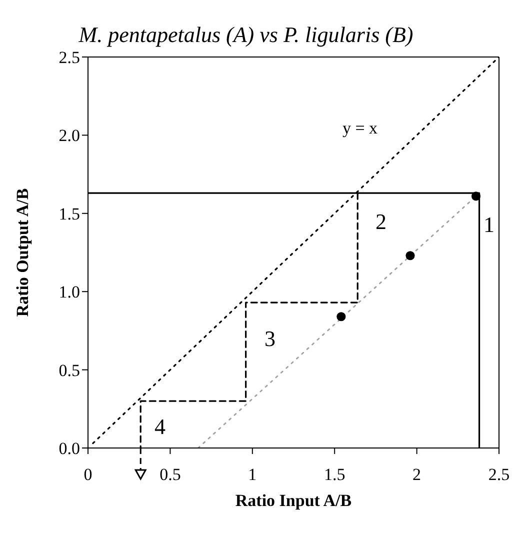 This screenshot has height=540, width=522. Describe the element at coordinates (360, 128) in the screenshot. I see `annotation: y = x` at that location.